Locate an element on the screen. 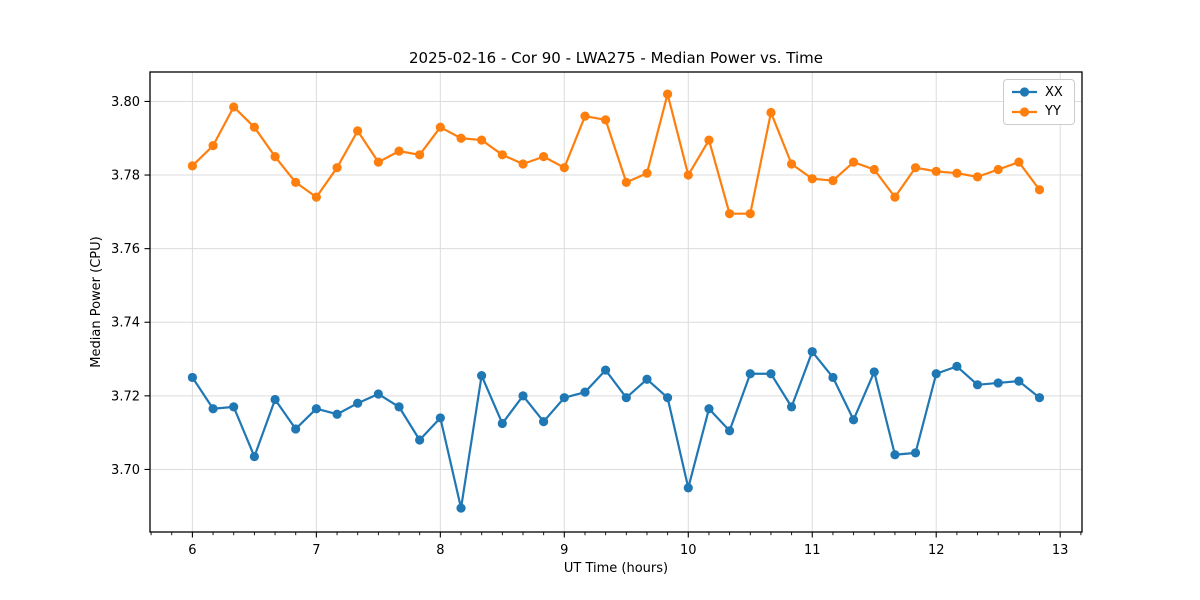  x-tick-label: 11 is located at coordinates (812, 550).